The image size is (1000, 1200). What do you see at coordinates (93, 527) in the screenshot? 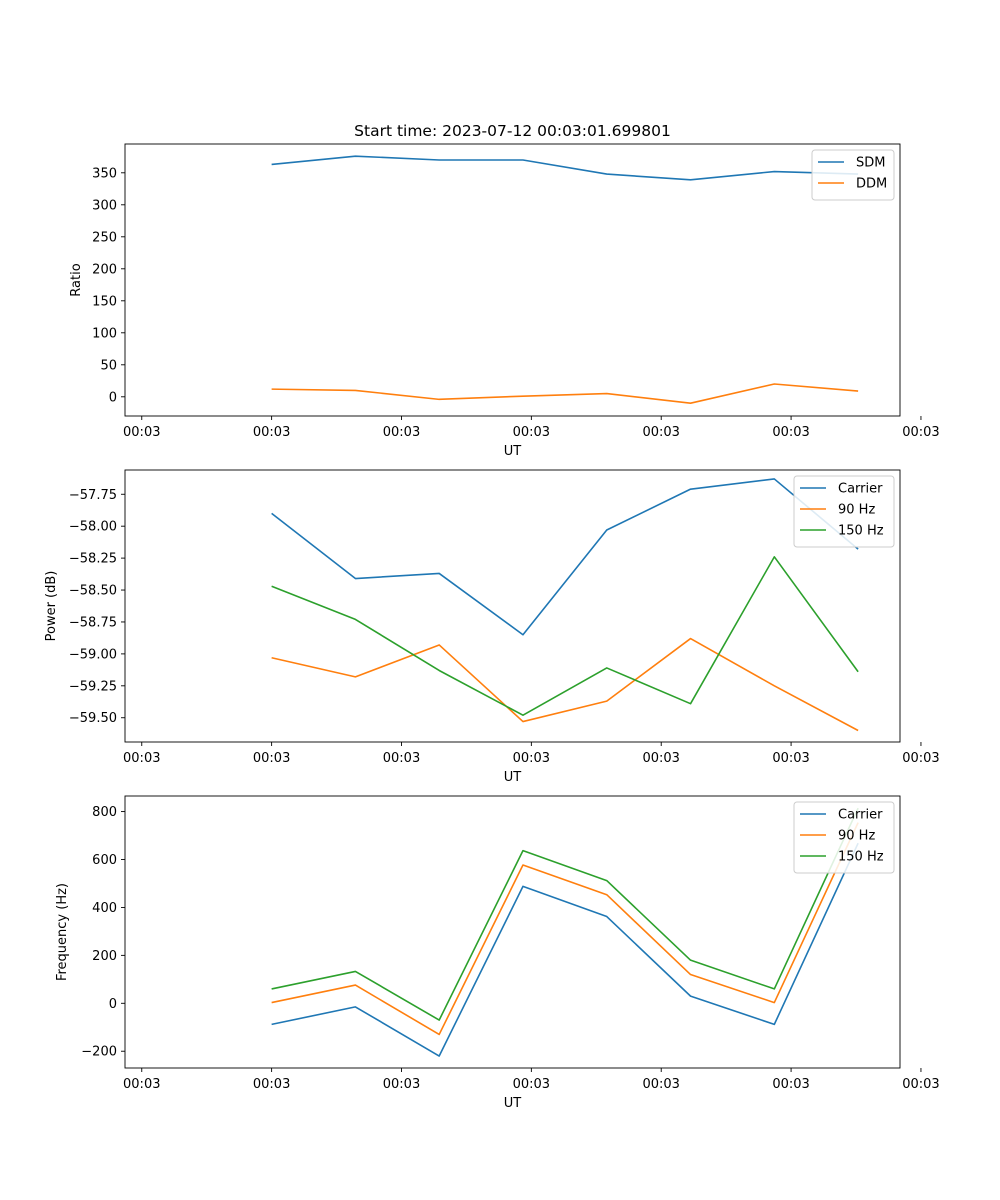
I see `y-tick-label: −58.00` at bounding box center [93, 527].